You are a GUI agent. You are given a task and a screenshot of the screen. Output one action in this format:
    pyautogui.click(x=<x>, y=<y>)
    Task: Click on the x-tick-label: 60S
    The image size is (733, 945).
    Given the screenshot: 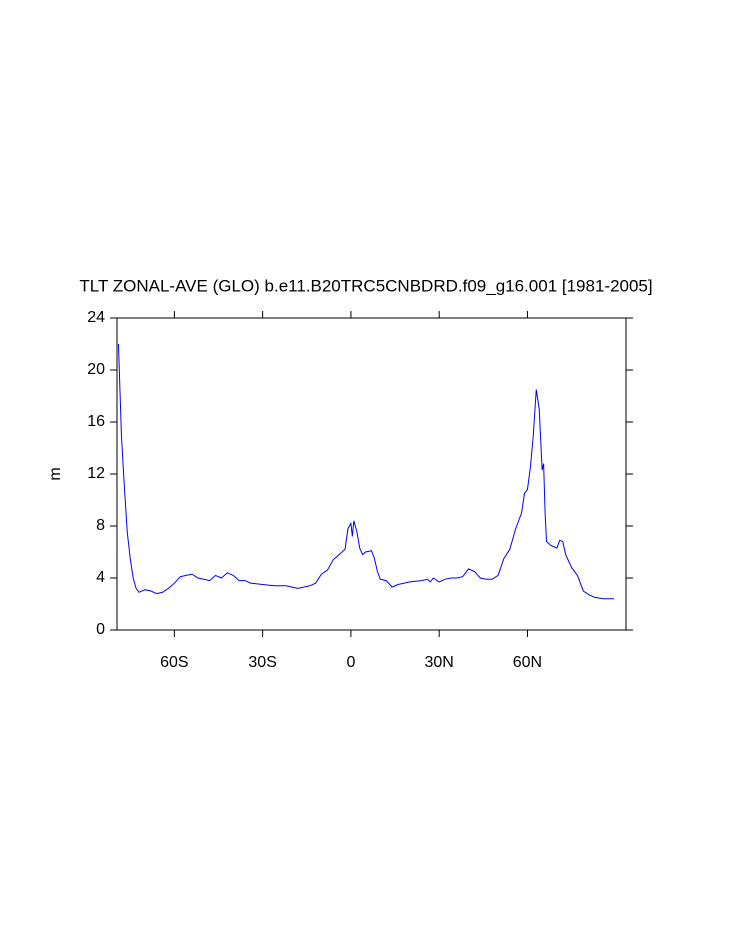 What is the action you would take?
    pyautogui.click(x=174, y=662)
    